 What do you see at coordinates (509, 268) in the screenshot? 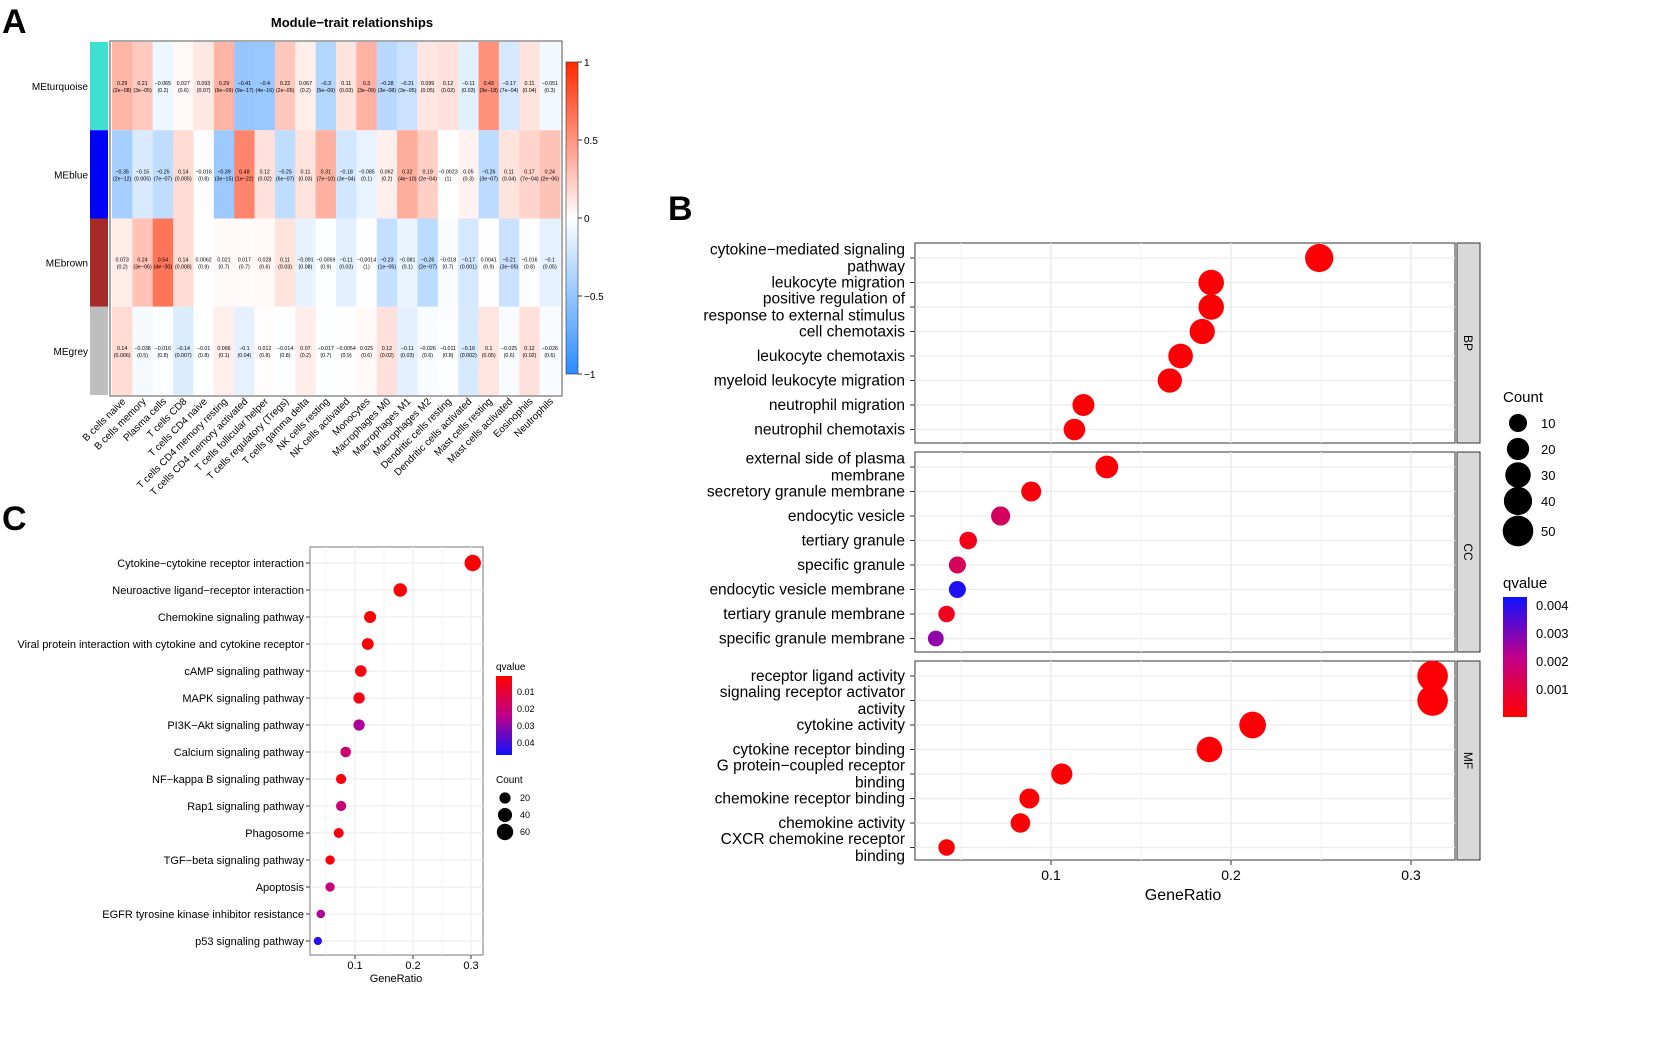
I see `cell-pvalue: (3e−05)` at bounding box center [509, 268].